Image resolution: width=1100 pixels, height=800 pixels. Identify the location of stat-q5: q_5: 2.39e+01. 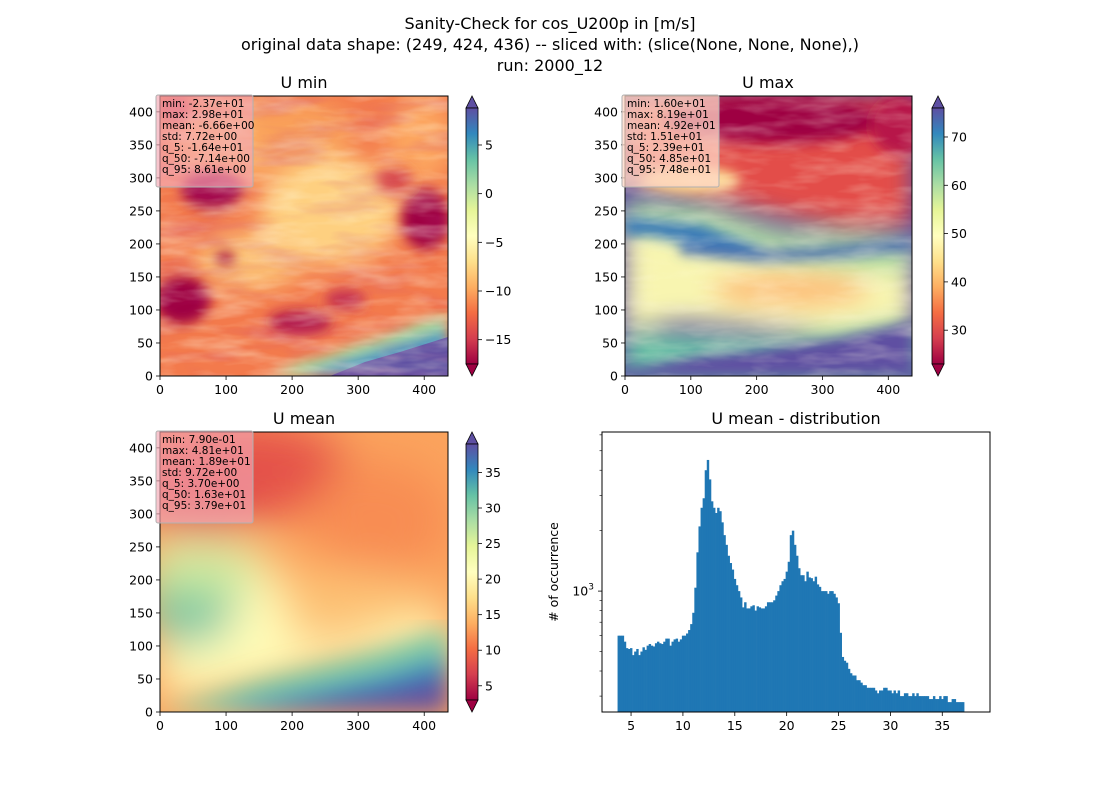
(665, 148).